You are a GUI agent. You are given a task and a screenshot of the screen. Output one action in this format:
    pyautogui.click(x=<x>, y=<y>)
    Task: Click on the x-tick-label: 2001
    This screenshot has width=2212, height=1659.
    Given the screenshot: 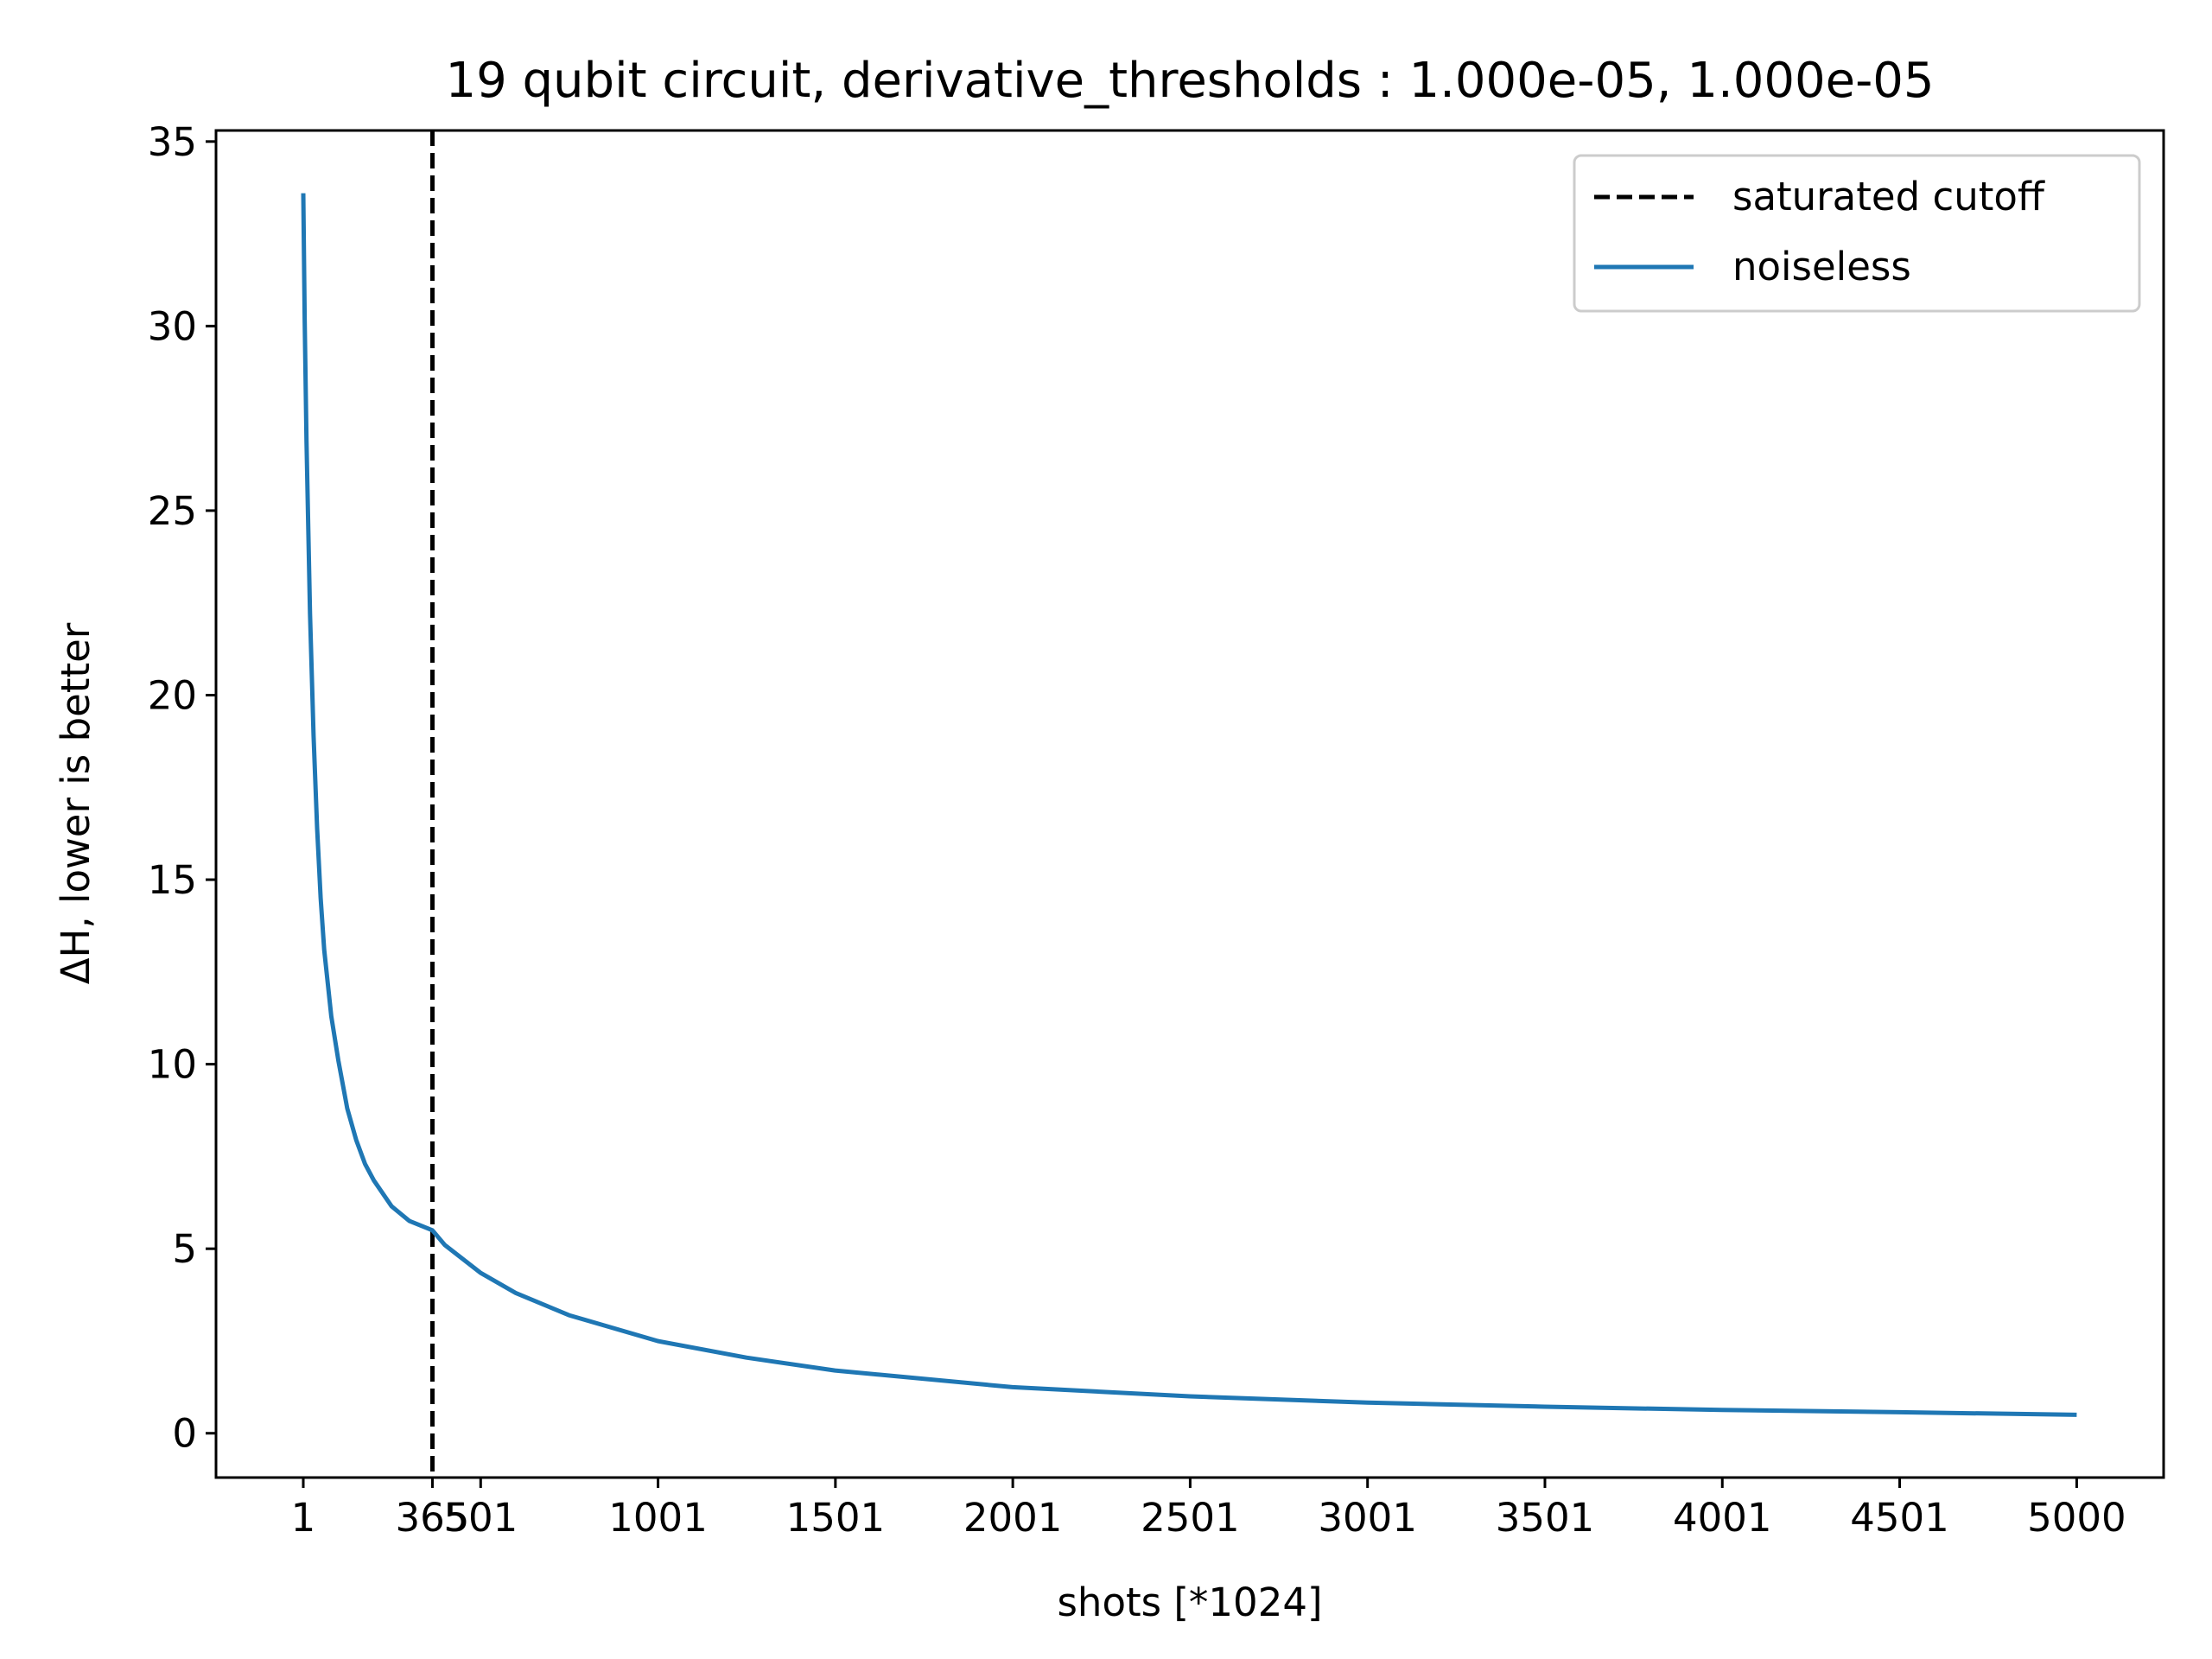 What is the action you would take?
    pyautogui.click(x=1013, y=1518)
    